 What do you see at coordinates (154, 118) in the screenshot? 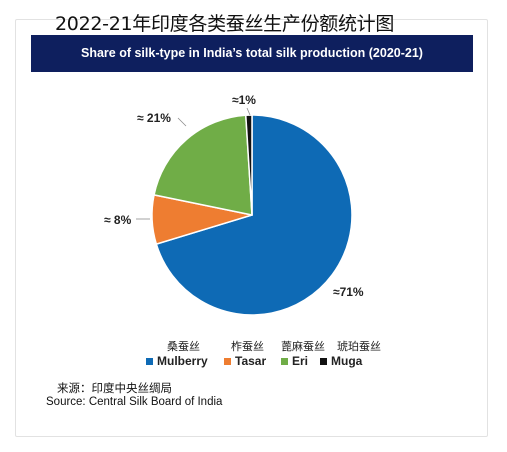
I see `data-label-eri: ≈ 21%` at bounding box center [154, 118].